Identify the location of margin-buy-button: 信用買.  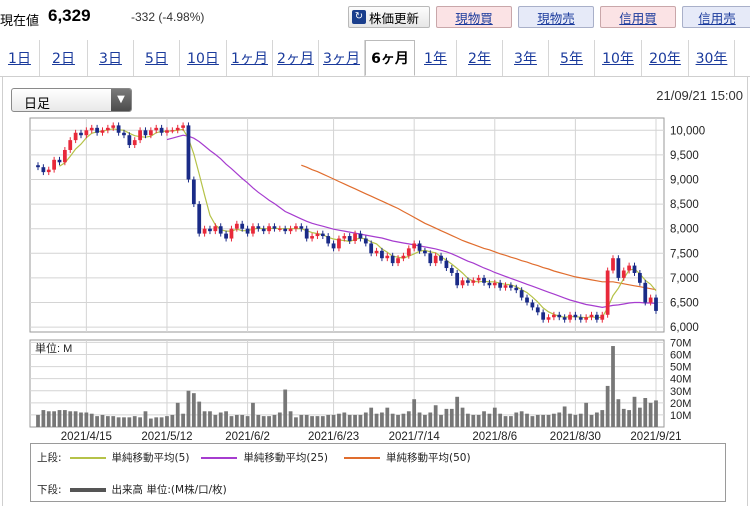
(638, 17).